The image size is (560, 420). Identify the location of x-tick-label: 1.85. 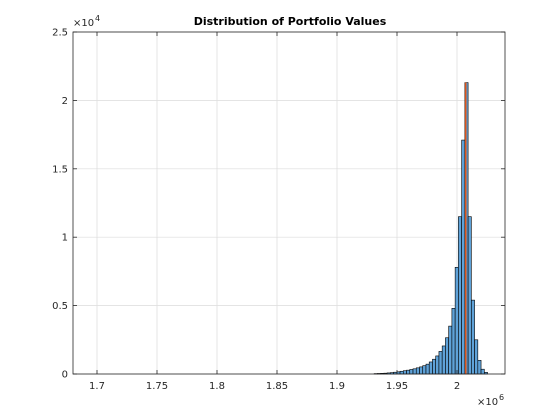
(277, 386).